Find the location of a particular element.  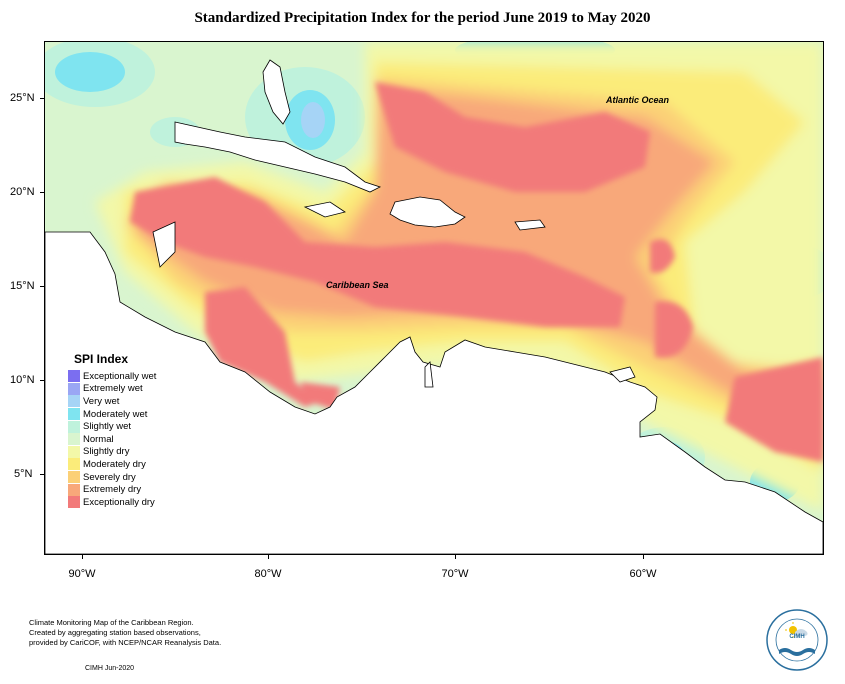

legend-label: Moderately dry is located at coordinates (114, 464).